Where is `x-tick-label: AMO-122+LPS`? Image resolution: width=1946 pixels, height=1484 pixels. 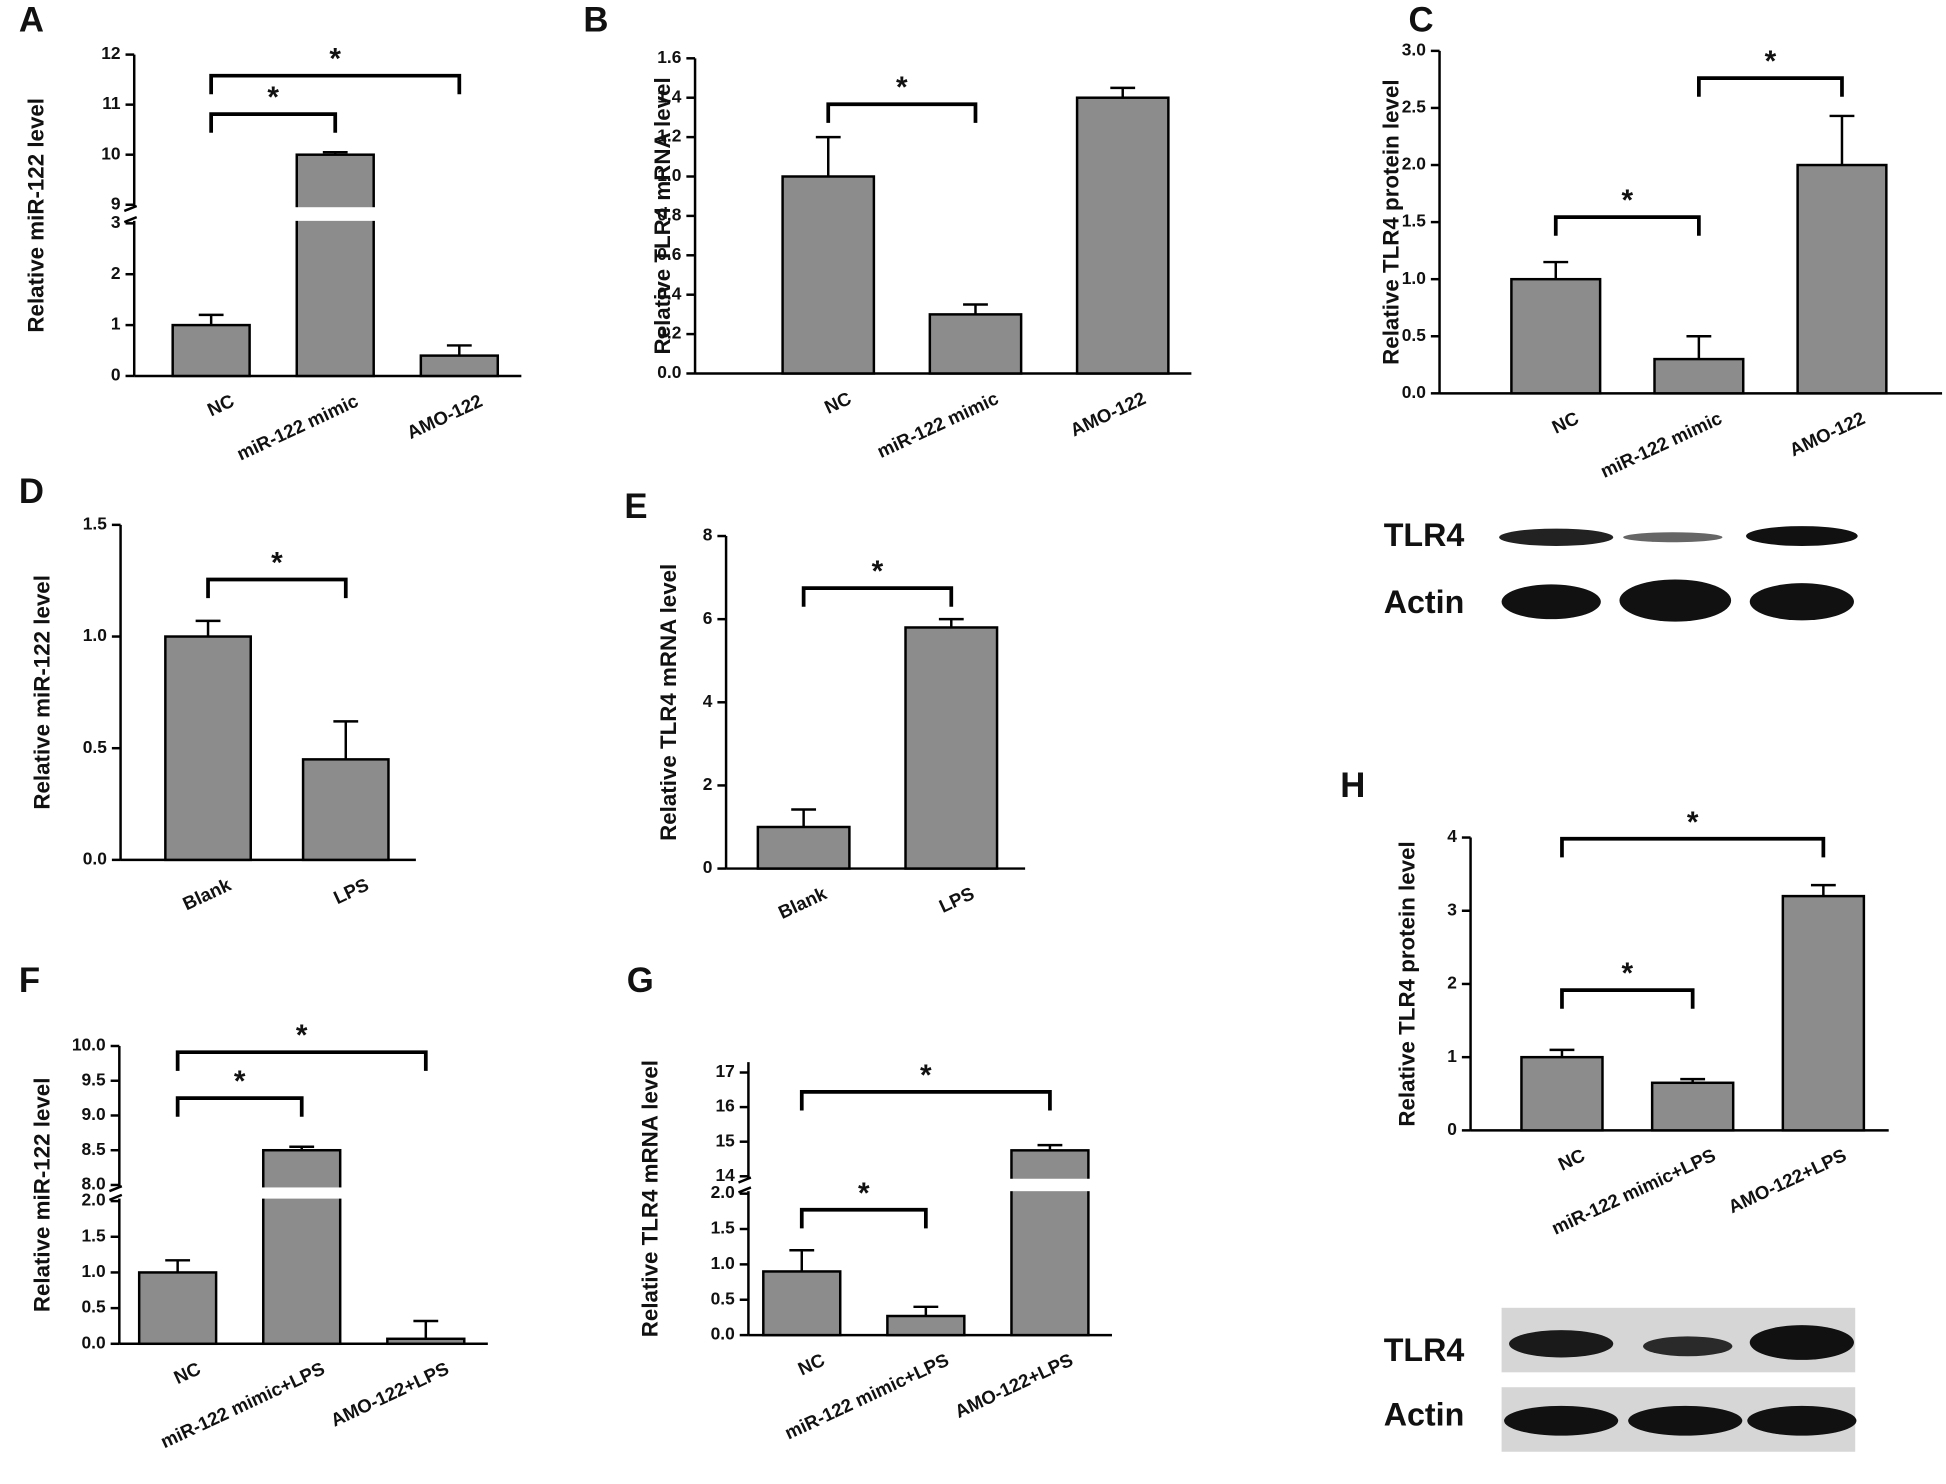
x-tick-label: AMO-122+LPS is located at coordinates (1787, 1180).